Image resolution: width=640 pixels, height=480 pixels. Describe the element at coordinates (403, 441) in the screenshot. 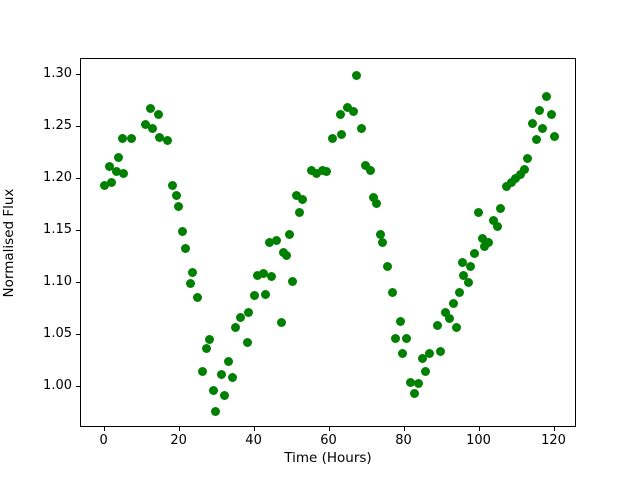

I see `x-tick-label: 80` at that location.